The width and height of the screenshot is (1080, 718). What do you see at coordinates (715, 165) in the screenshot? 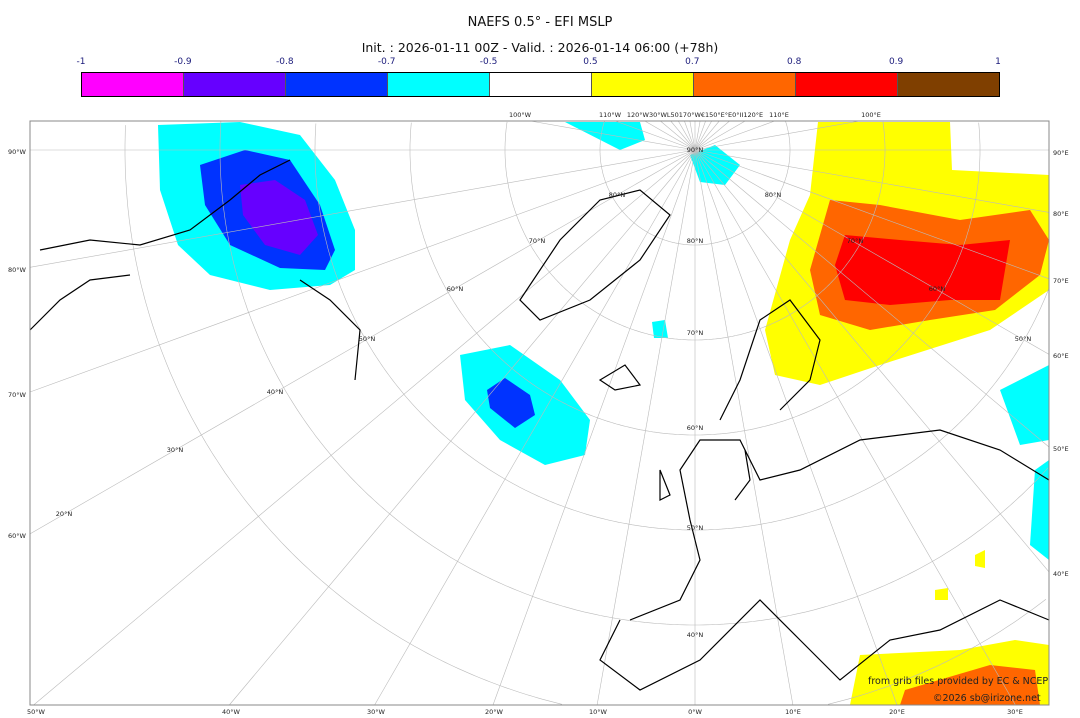
I see `efi-area-cyan-pole` at bounding box center [715, 165].